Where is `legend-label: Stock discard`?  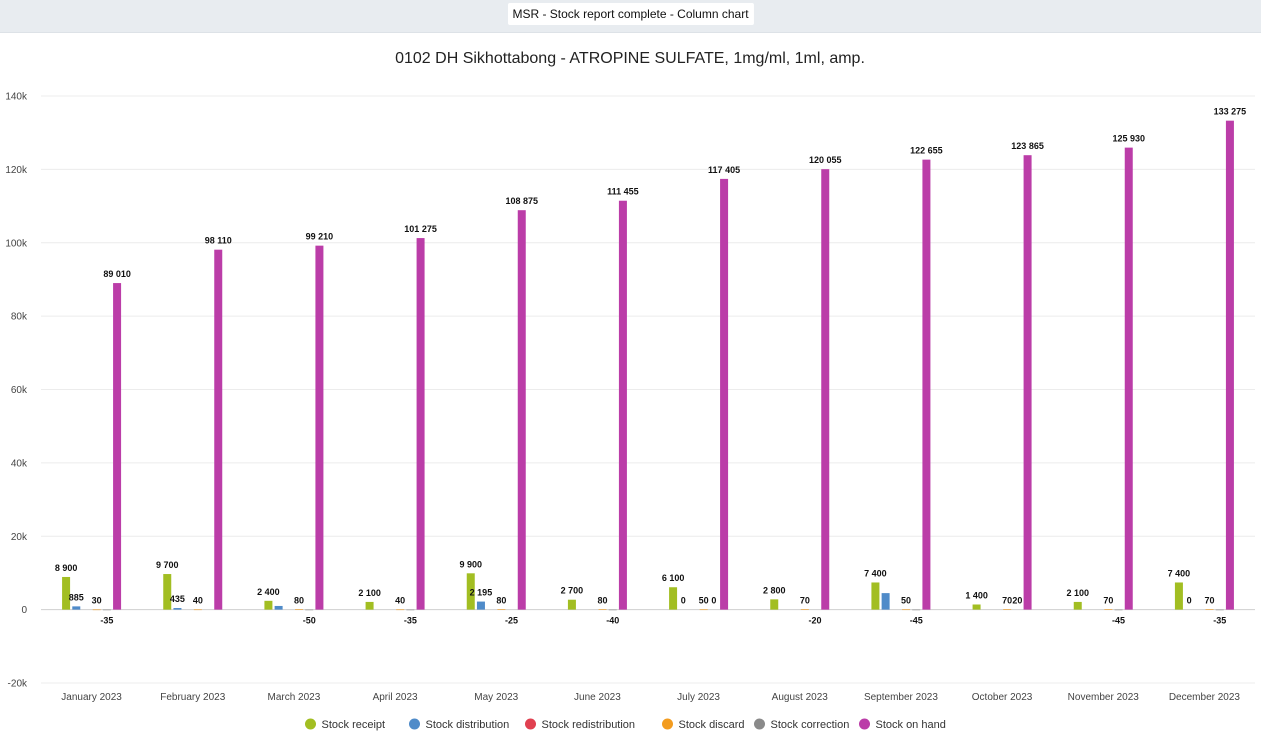
legend-label: Stock discard is located at coordinates (712, 725).